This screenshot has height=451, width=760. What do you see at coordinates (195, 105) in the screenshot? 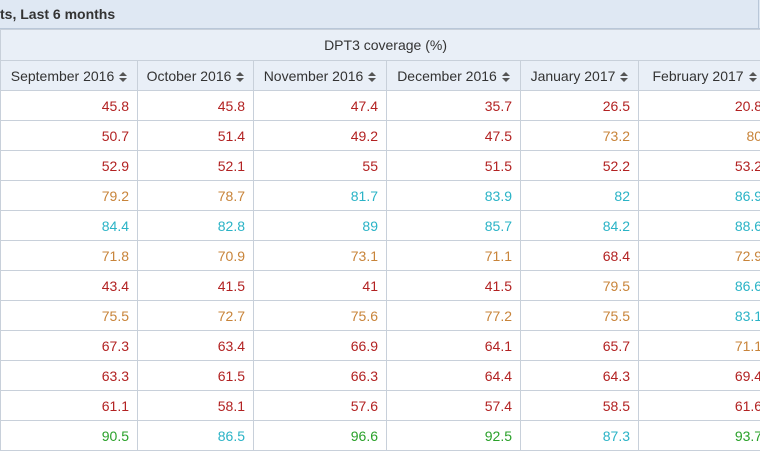
I see `table-cell: 45.8` at bounding box center [195, 105].